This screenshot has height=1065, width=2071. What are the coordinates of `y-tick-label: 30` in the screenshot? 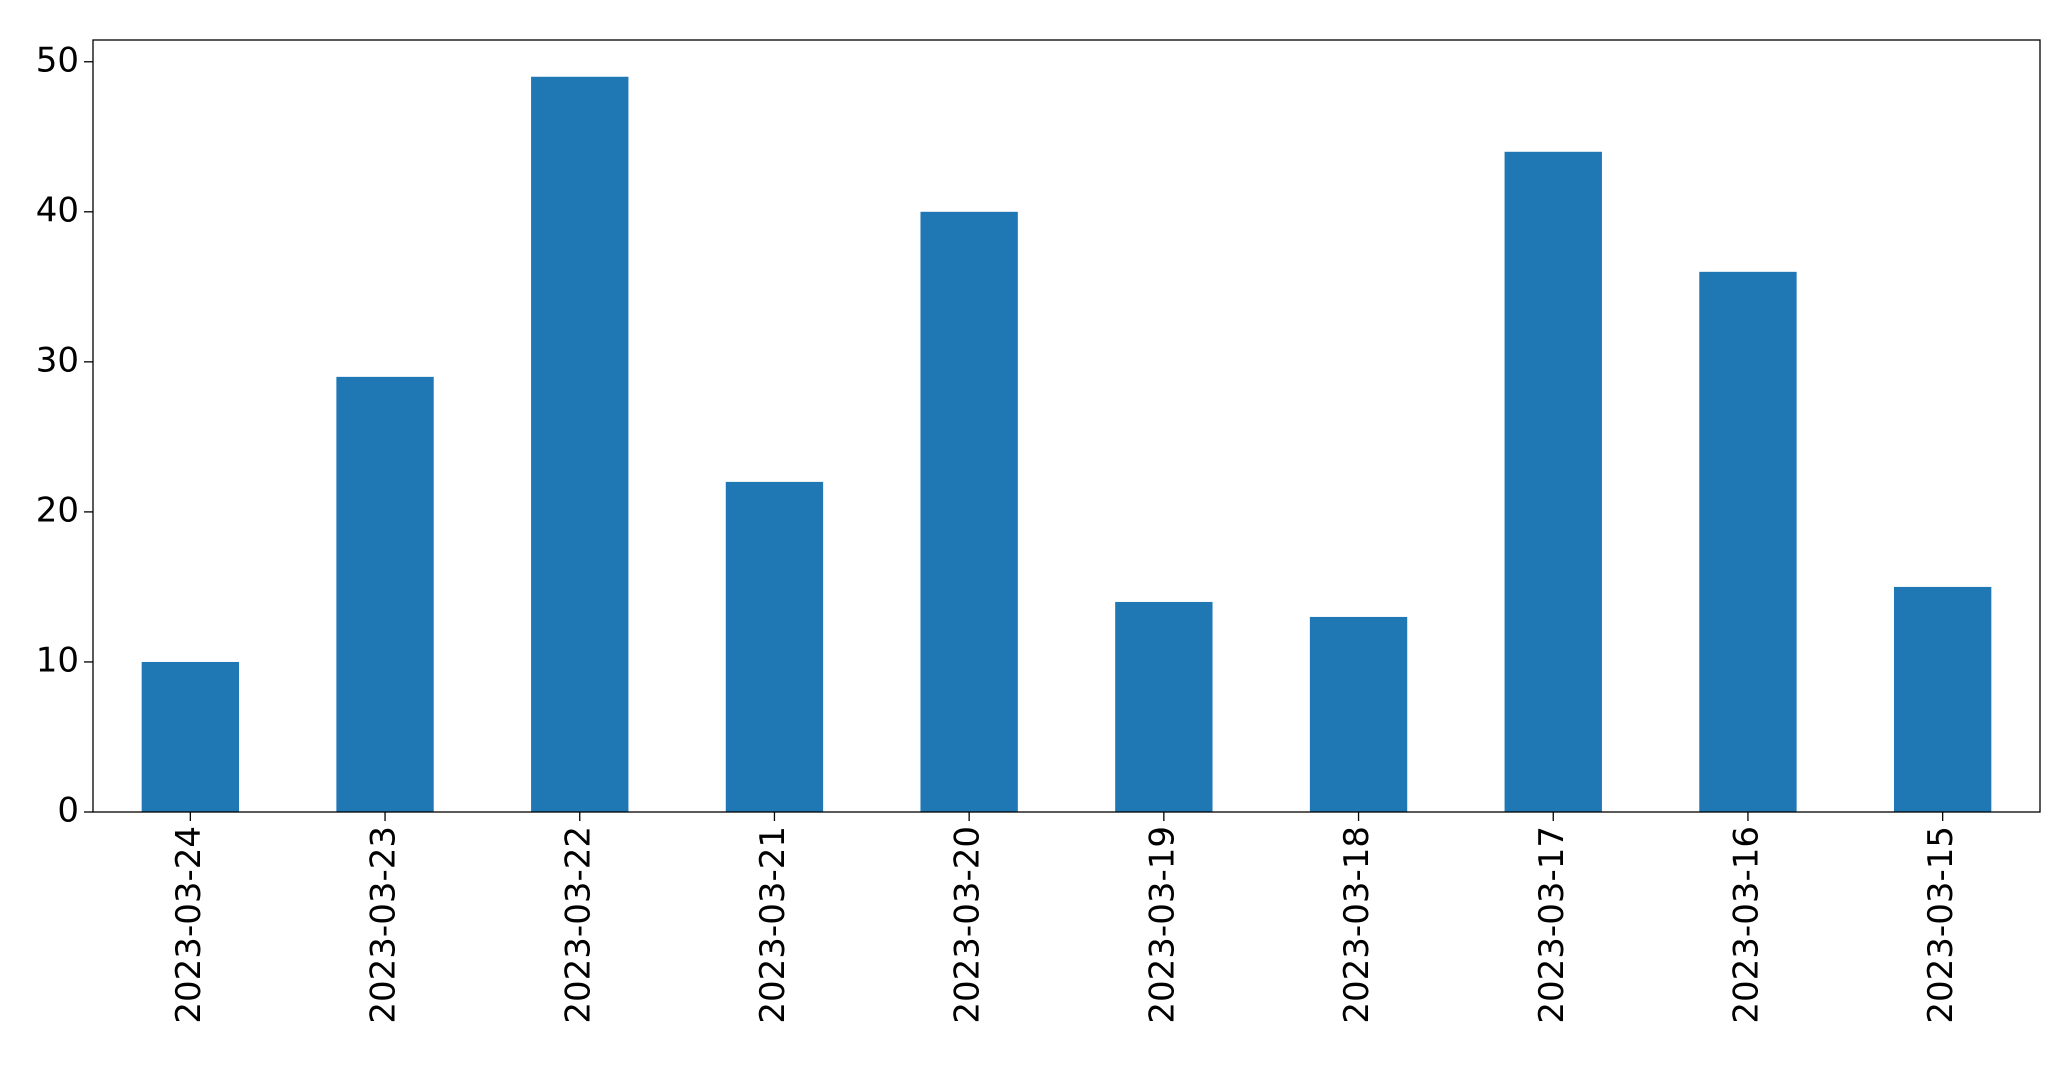 It's located at (57, 360).